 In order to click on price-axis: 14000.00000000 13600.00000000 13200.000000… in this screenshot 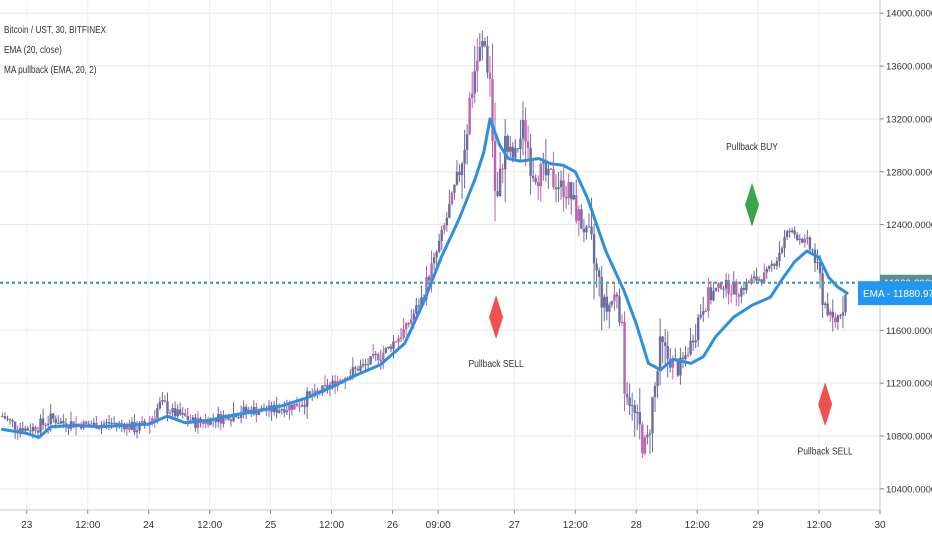, I will do `click(906, 252)`.